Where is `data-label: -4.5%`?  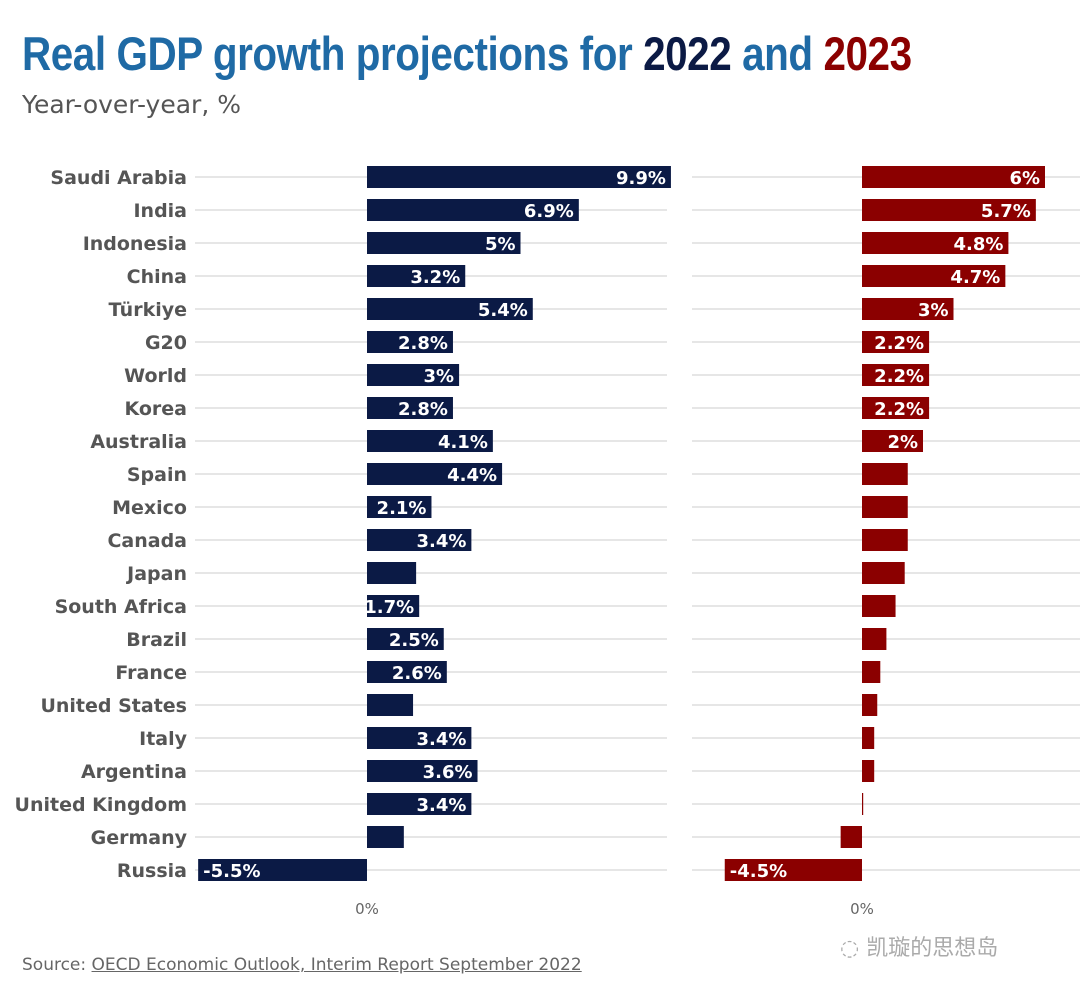
data-label: -4.5% is located at coordinates (758, 871).